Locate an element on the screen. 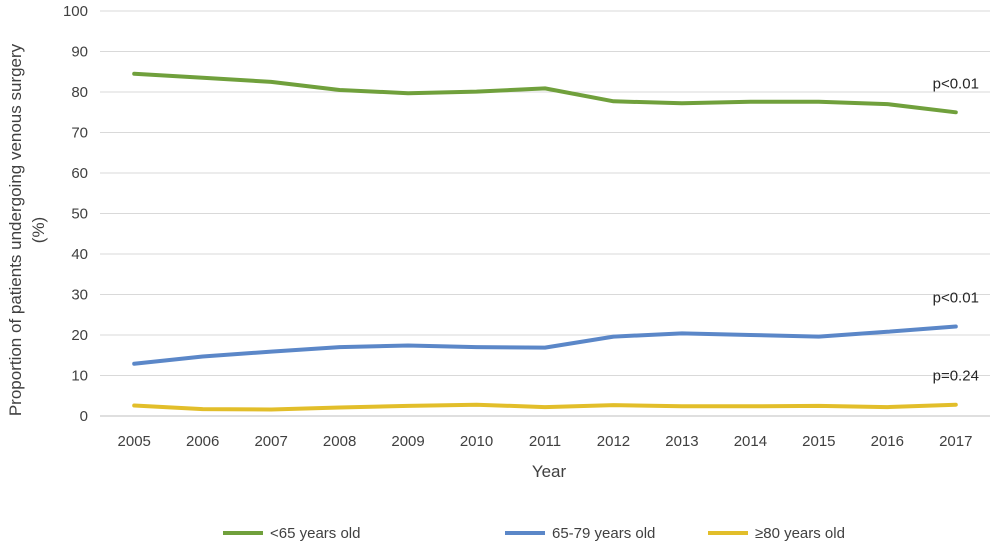  series-annotation: p=0.24 is located at coordinates (956, 376).